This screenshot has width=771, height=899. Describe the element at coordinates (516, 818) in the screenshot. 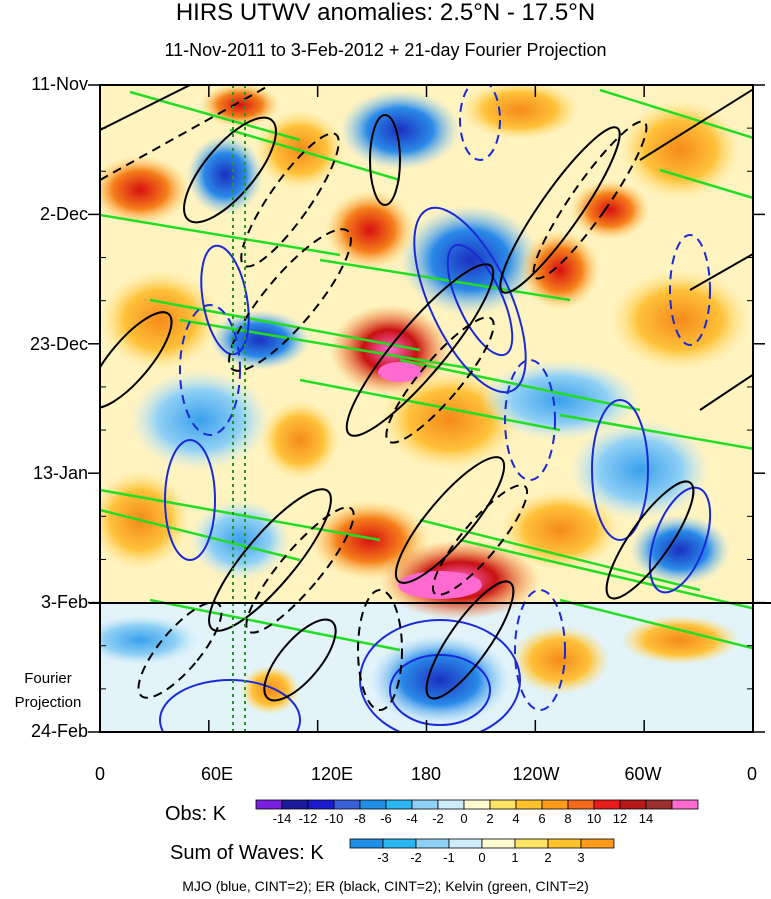

I see `obs-colorbar-level-label: 4` at that location.